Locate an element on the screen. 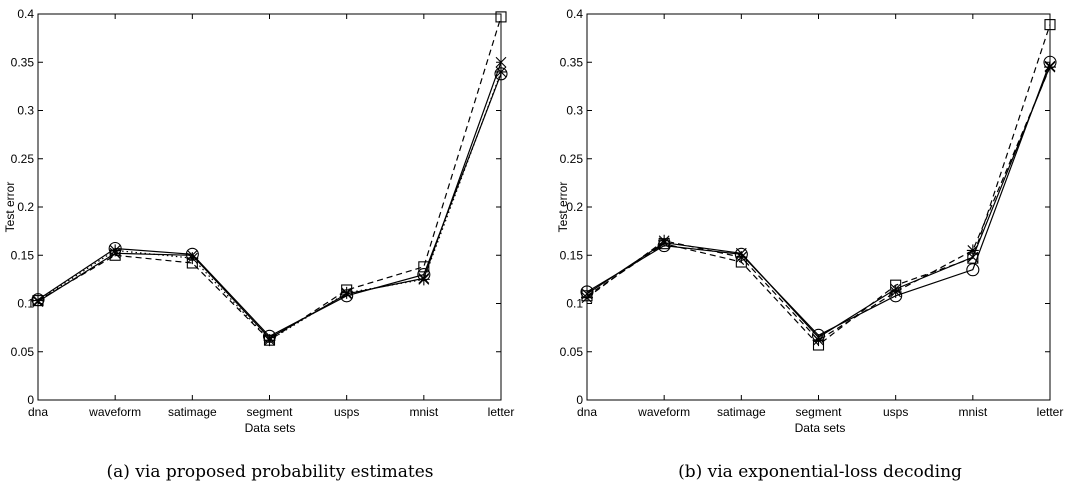 This screenshot has height=494, width=1067. x-marker is located at coordinates (501, 62).